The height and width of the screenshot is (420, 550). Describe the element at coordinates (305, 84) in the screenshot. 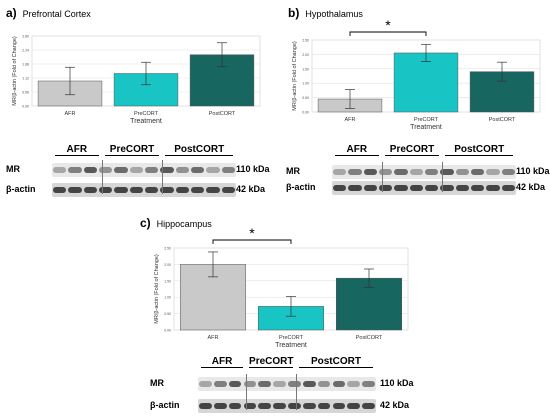

I see `y-tick-label: 1.00` at that location.